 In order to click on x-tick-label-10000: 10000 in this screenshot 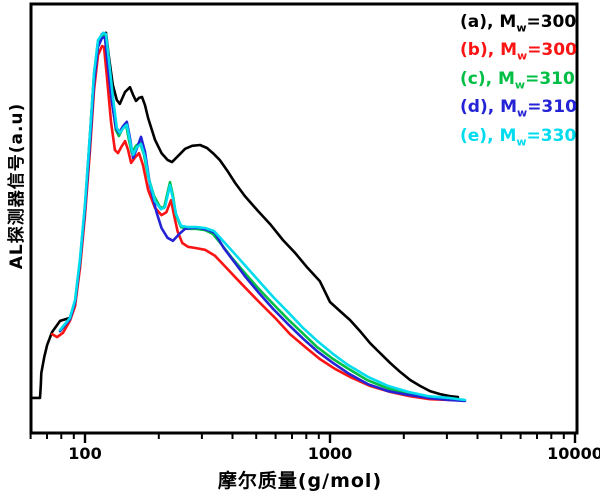, I will do `click(573, 453)`.